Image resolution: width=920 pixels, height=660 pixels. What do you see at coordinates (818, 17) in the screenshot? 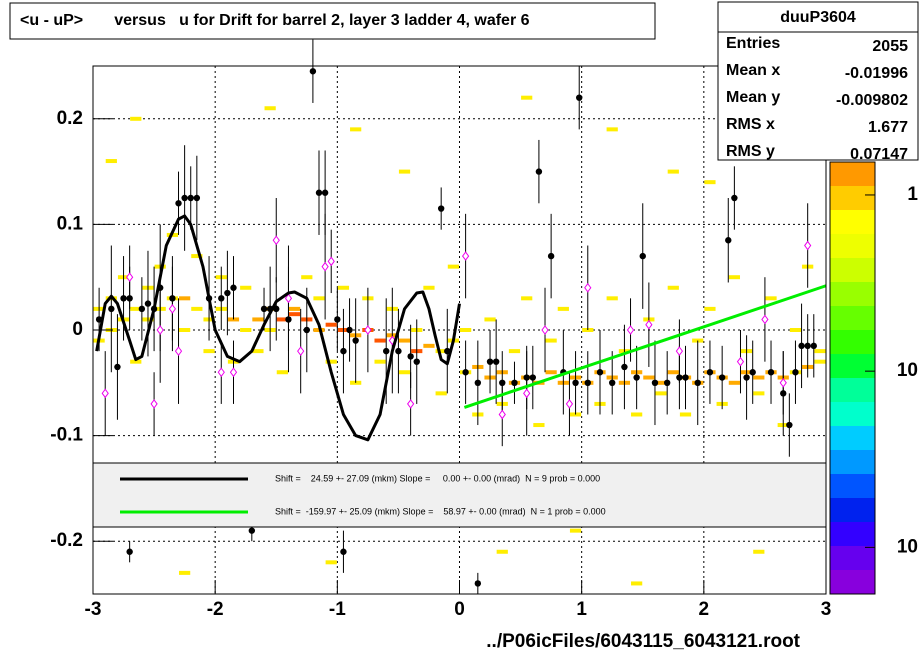
I see `stats-title: duuP3604` at bounding box center [818, 17].